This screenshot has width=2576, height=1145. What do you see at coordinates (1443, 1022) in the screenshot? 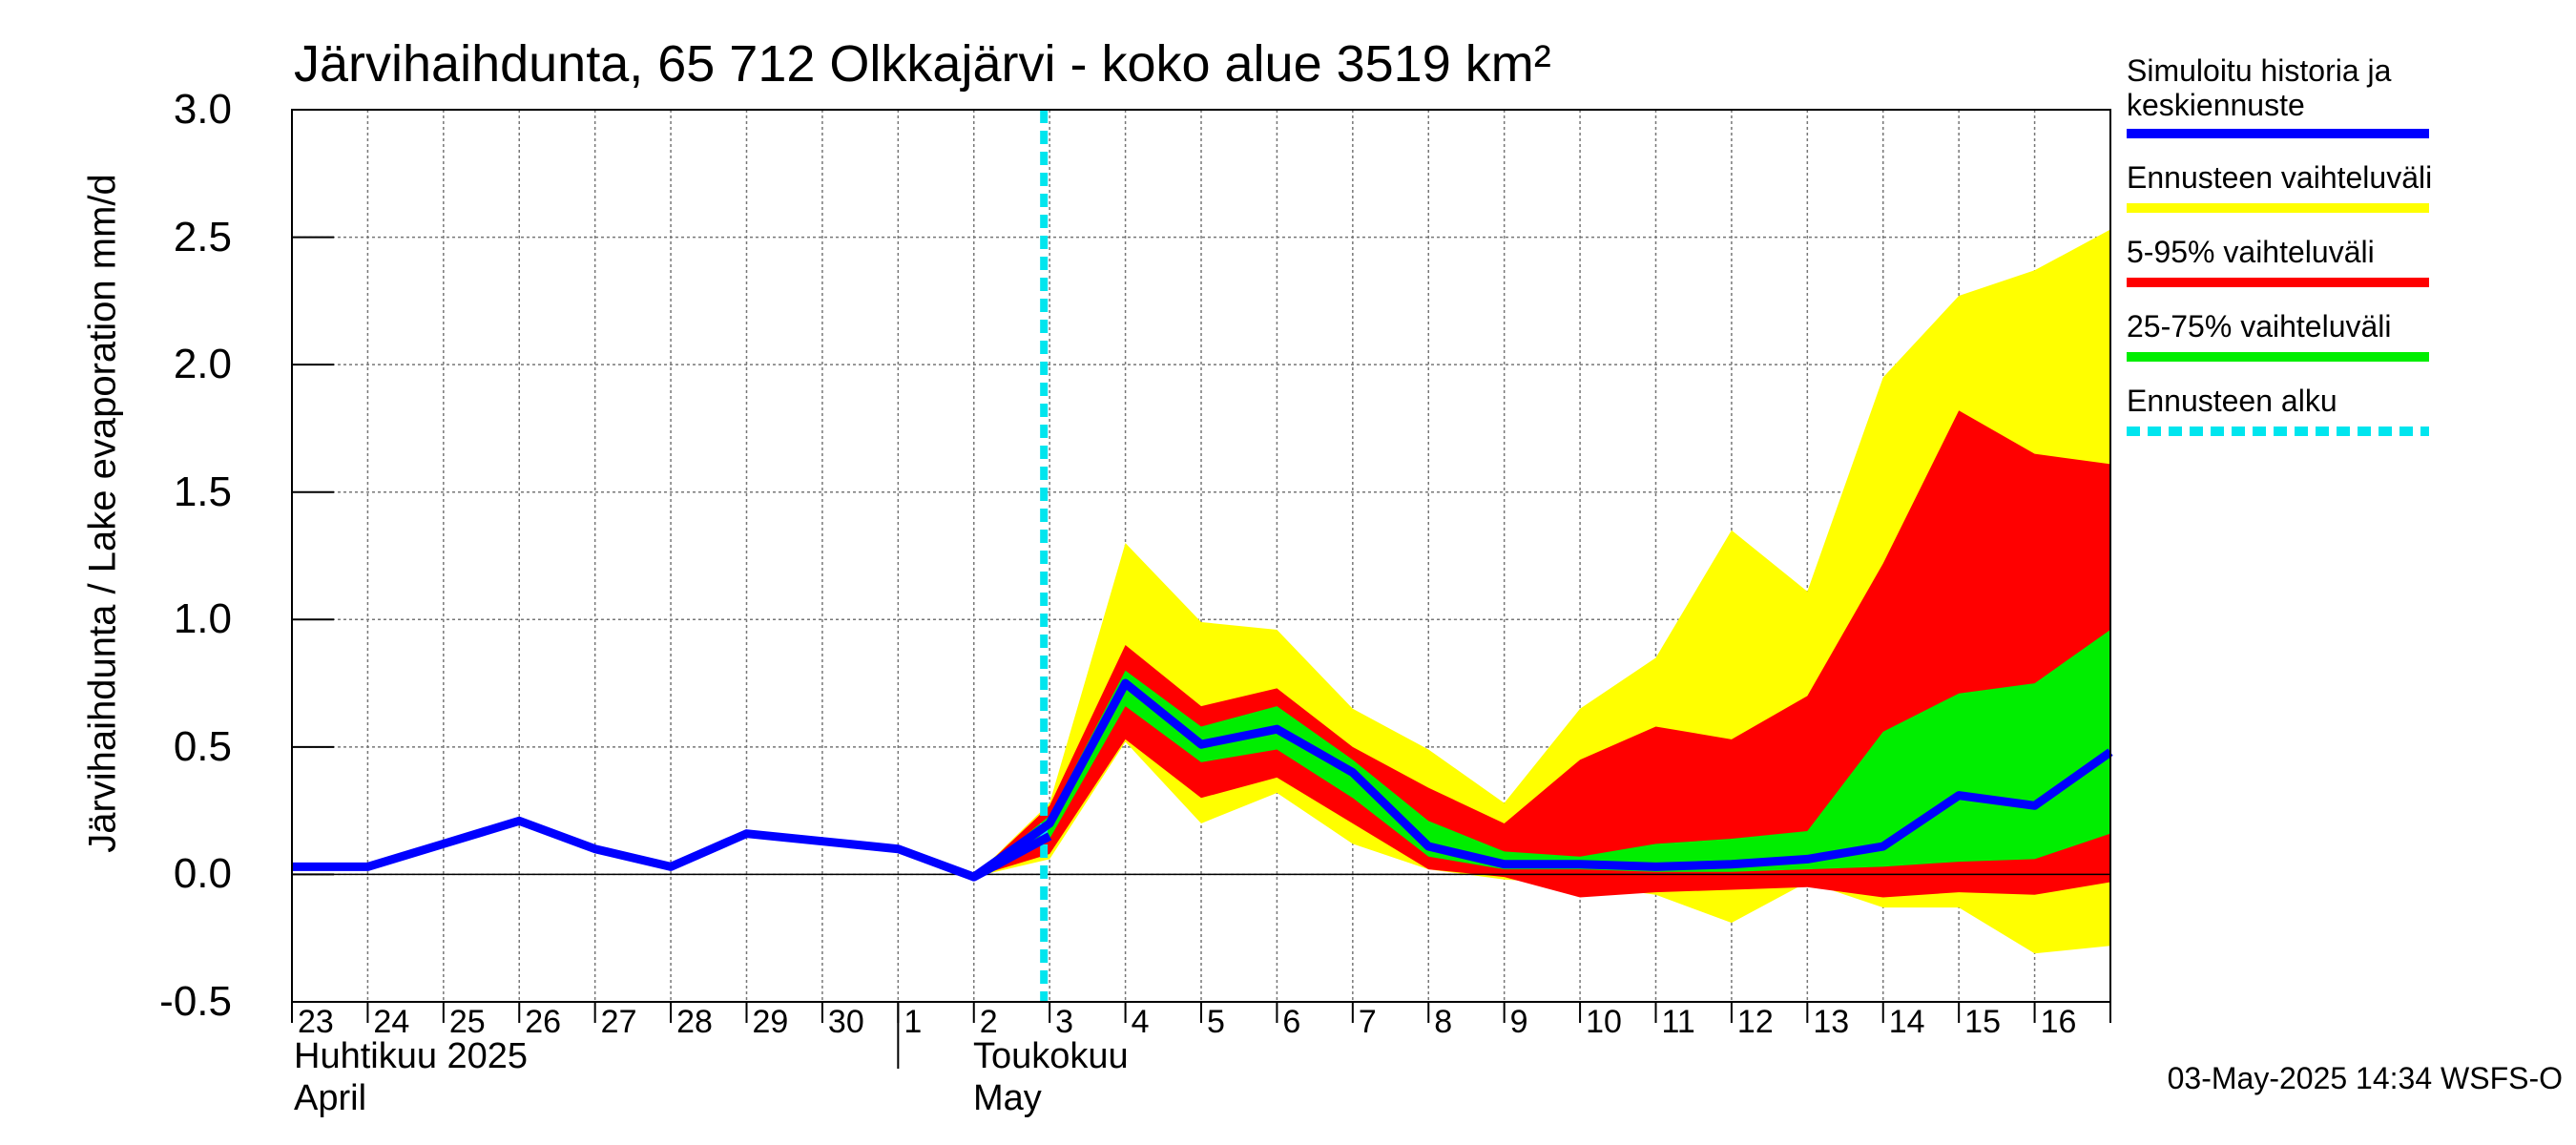
I see `x-tick-label: 8` at bounding box center [1443, 1022].